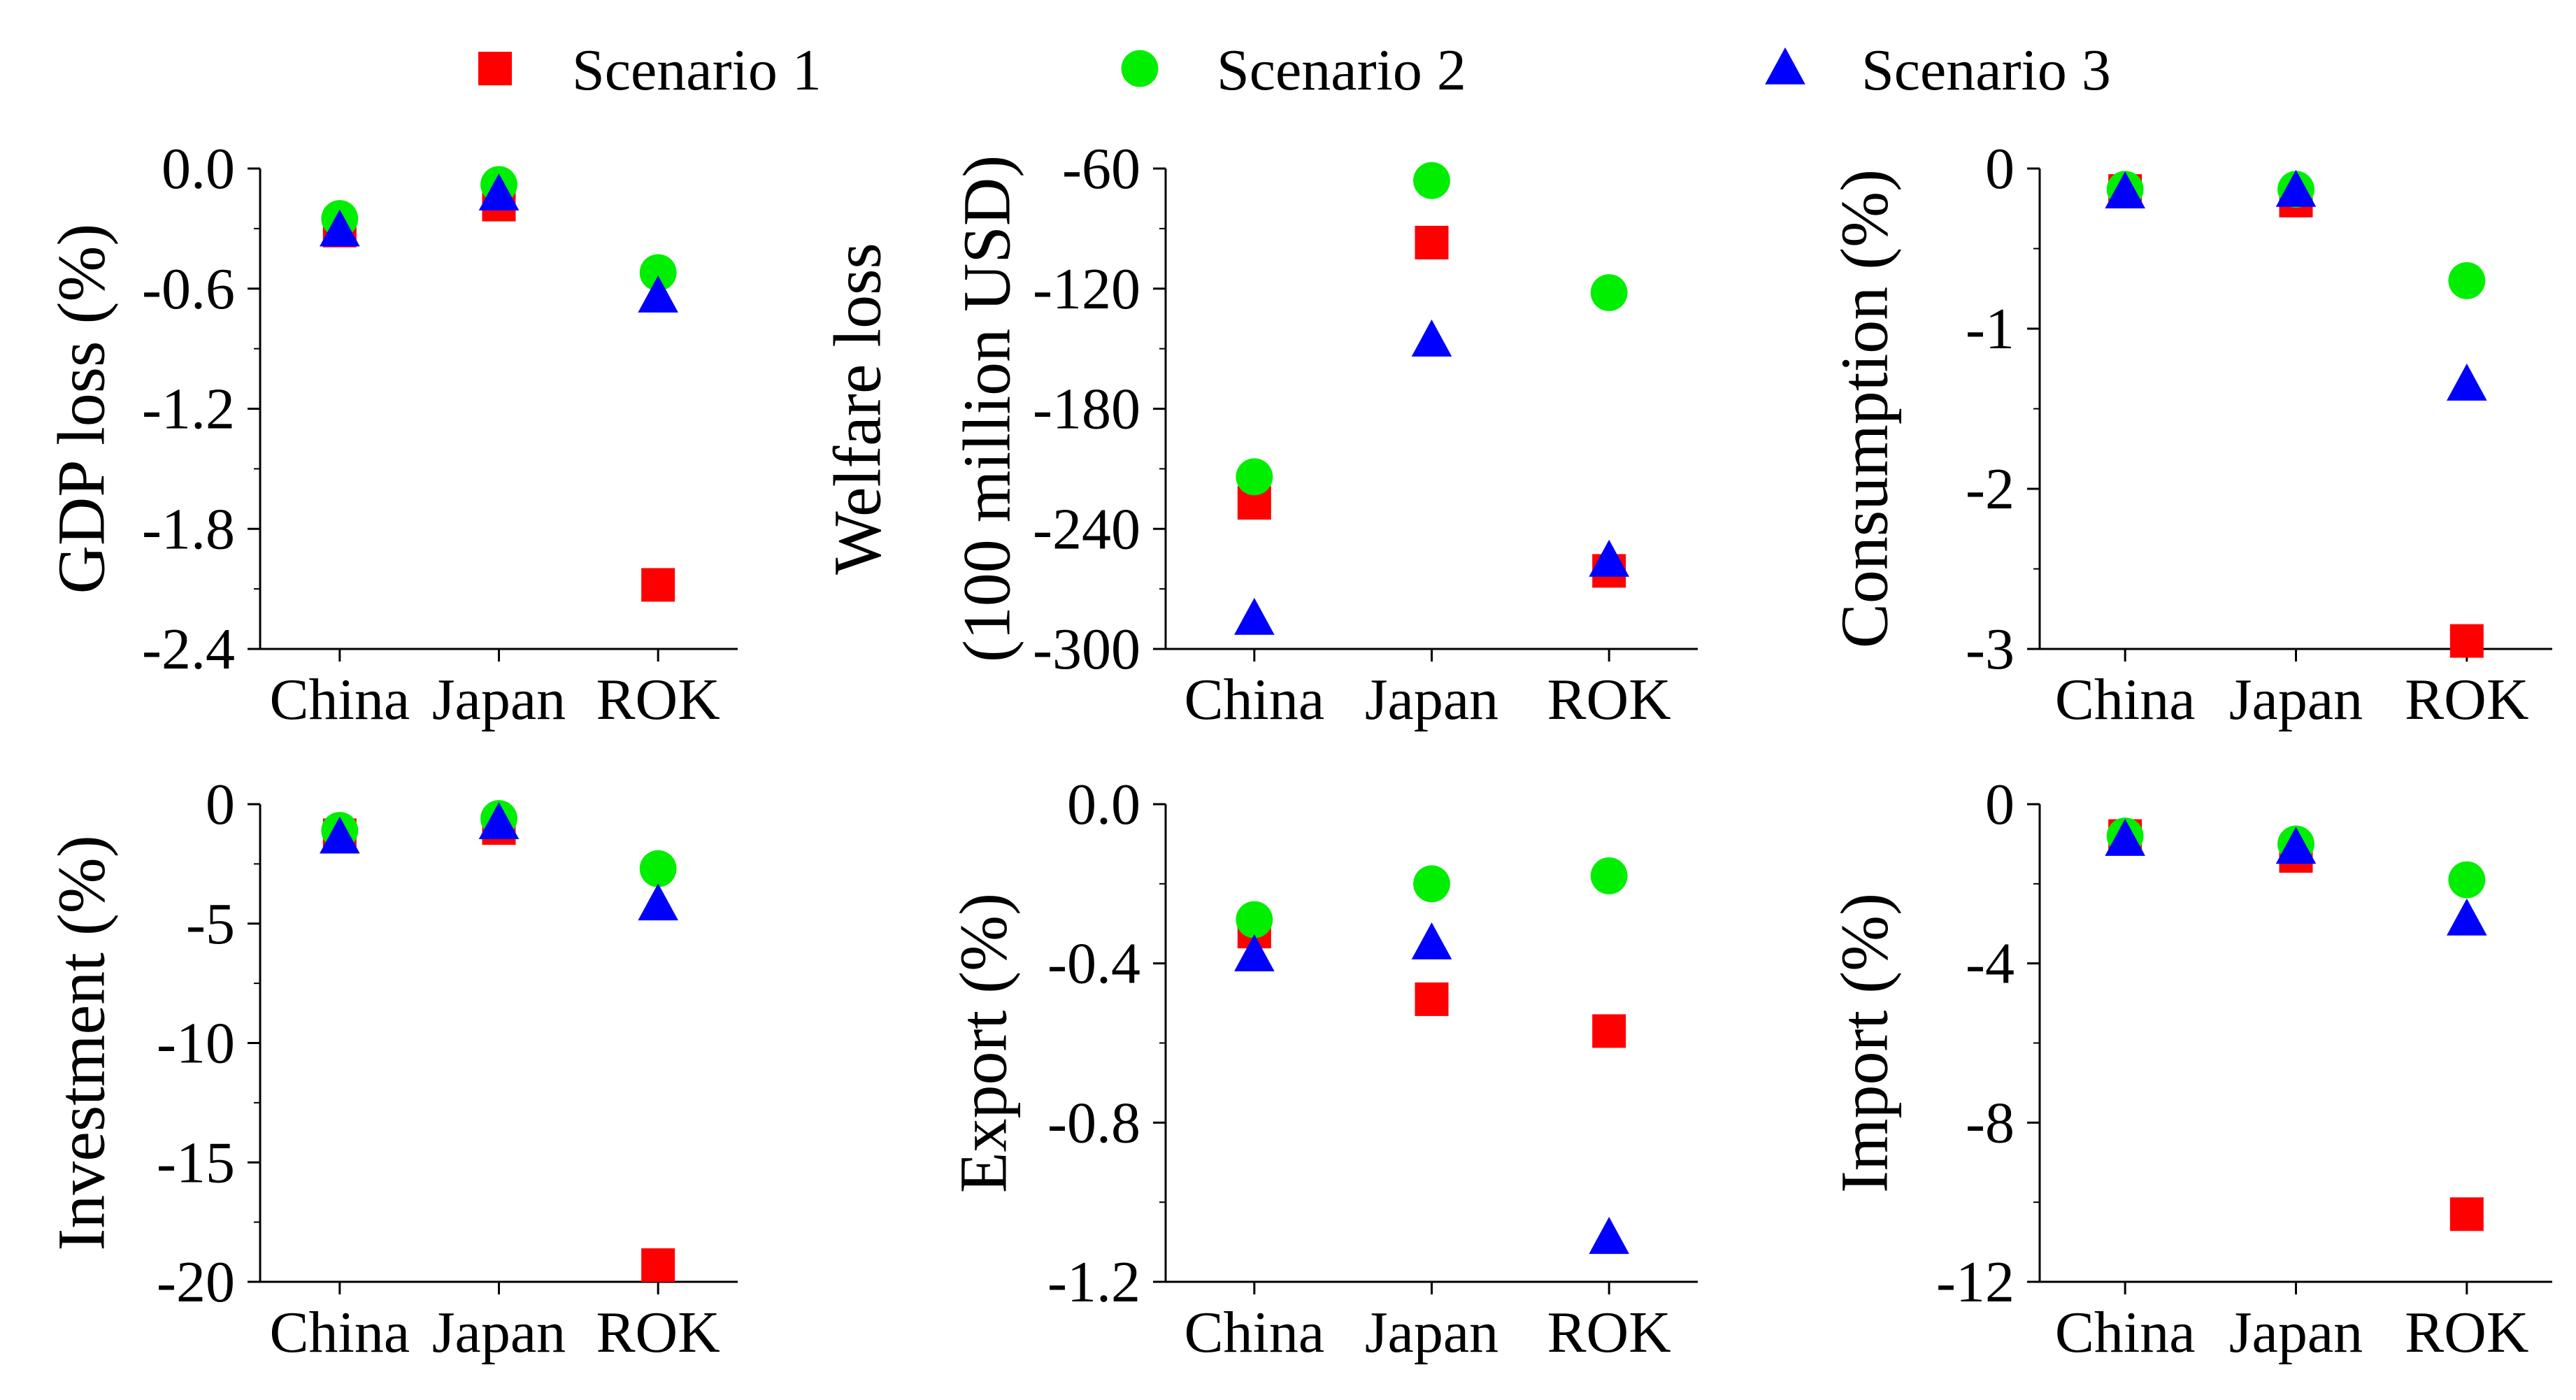  Describe the element at coordinates (1093, 1122) in the screenshot. I see `y-tick-label: -0.8` at that location.